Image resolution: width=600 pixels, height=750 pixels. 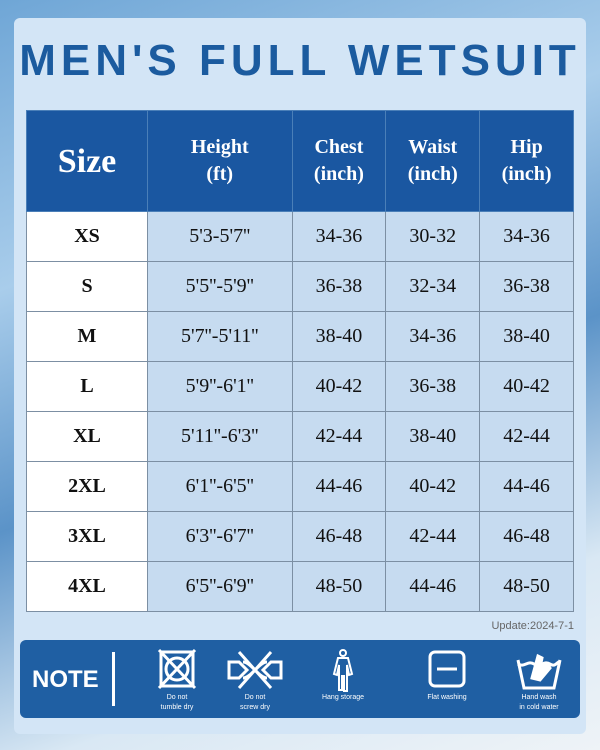 What do you see at coordinates (255, 680) in the screenshot?
I see `no-wring-icon: Do not screw dry` at bounding box center [255, 680].